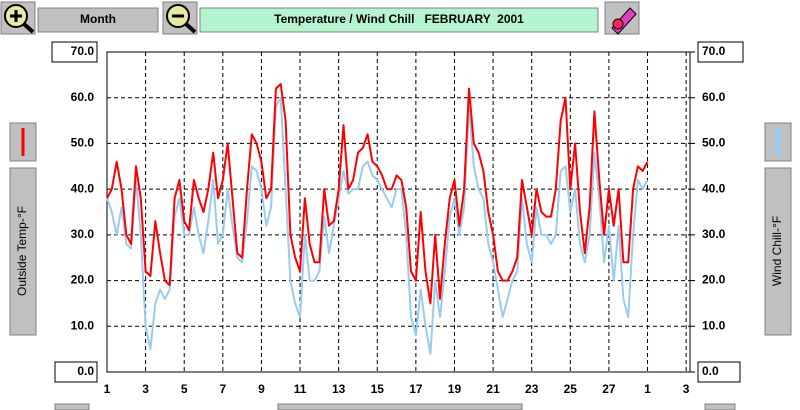 The height and width of the screenshot is (410, 800). Describe the element at coordinates (493, 389) in the screenshot. I see `x-tick-label: 21` at that location.